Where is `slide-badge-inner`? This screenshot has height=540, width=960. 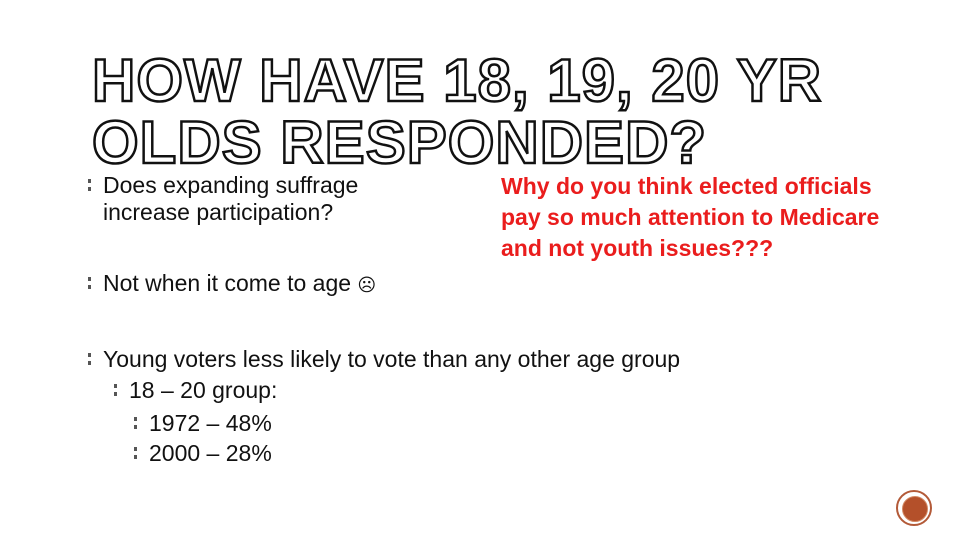 slide-badge-inner is located at coordinates (915, 509).